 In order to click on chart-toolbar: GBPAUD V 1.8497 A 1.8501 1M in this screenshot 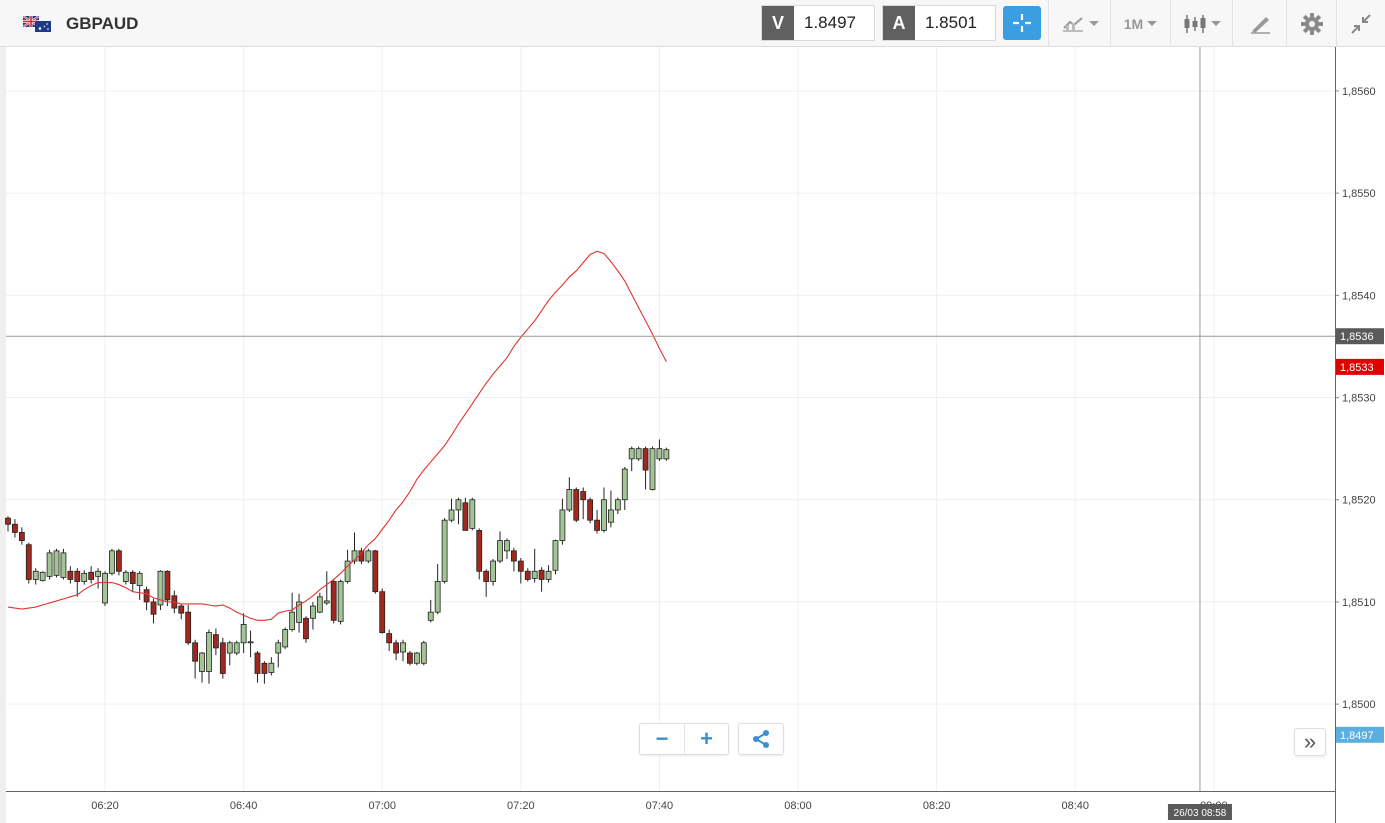, I will do `click(692, 23)`.